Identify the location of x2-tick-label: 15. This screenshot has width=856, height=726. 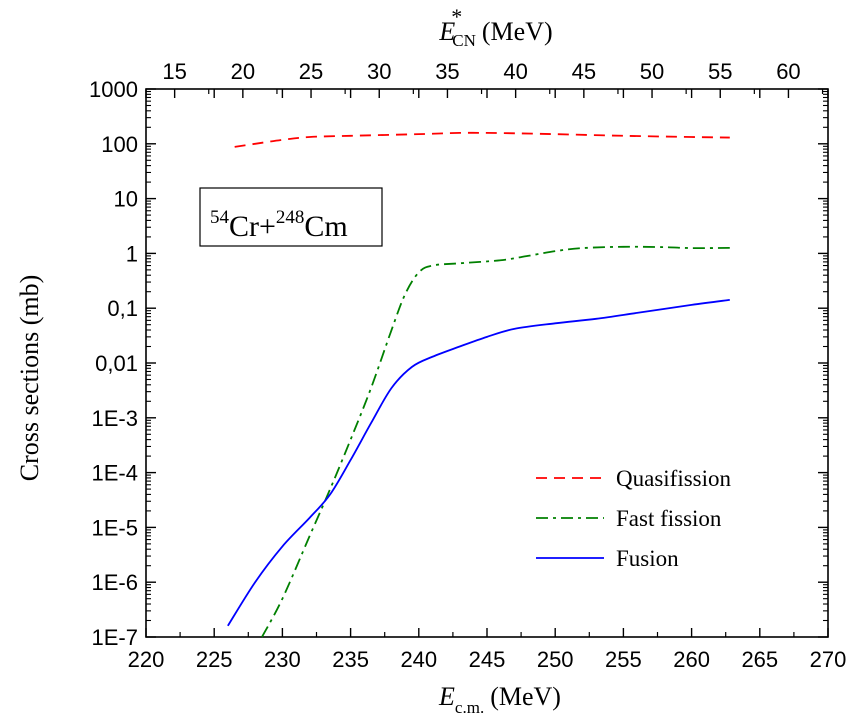
(174, 71).